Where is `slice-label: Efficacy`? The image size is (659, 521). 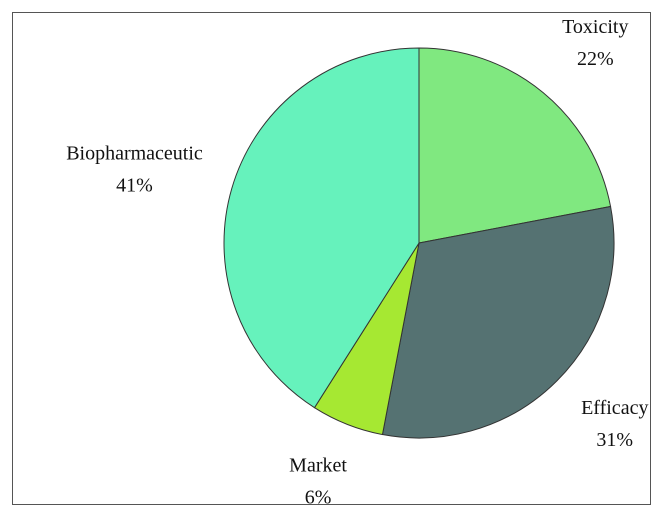 slice-label: Efficacy is located at coordinates (614, 408).